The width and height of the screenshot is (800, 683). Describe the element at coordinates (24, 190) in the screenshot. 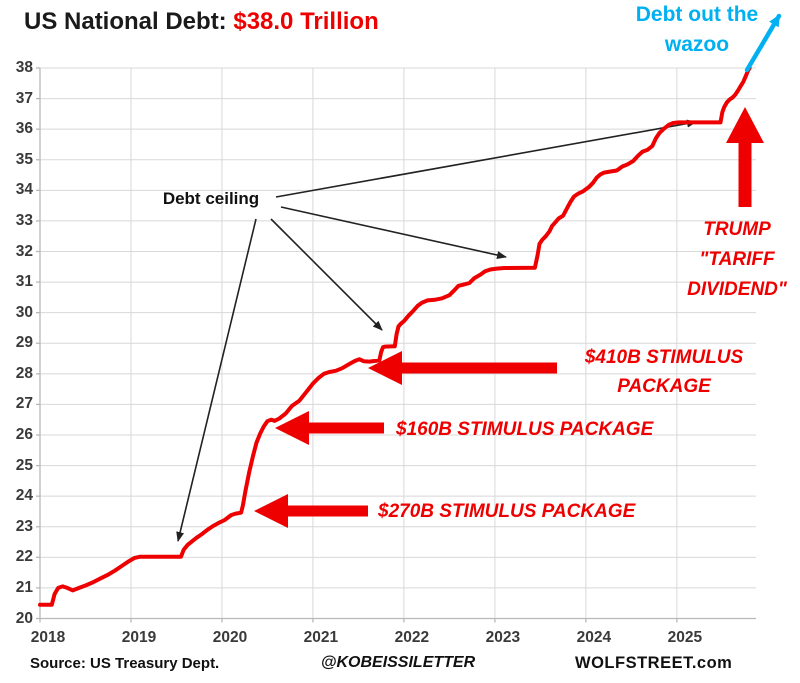

I see `y-tick-label: 34` at that location.